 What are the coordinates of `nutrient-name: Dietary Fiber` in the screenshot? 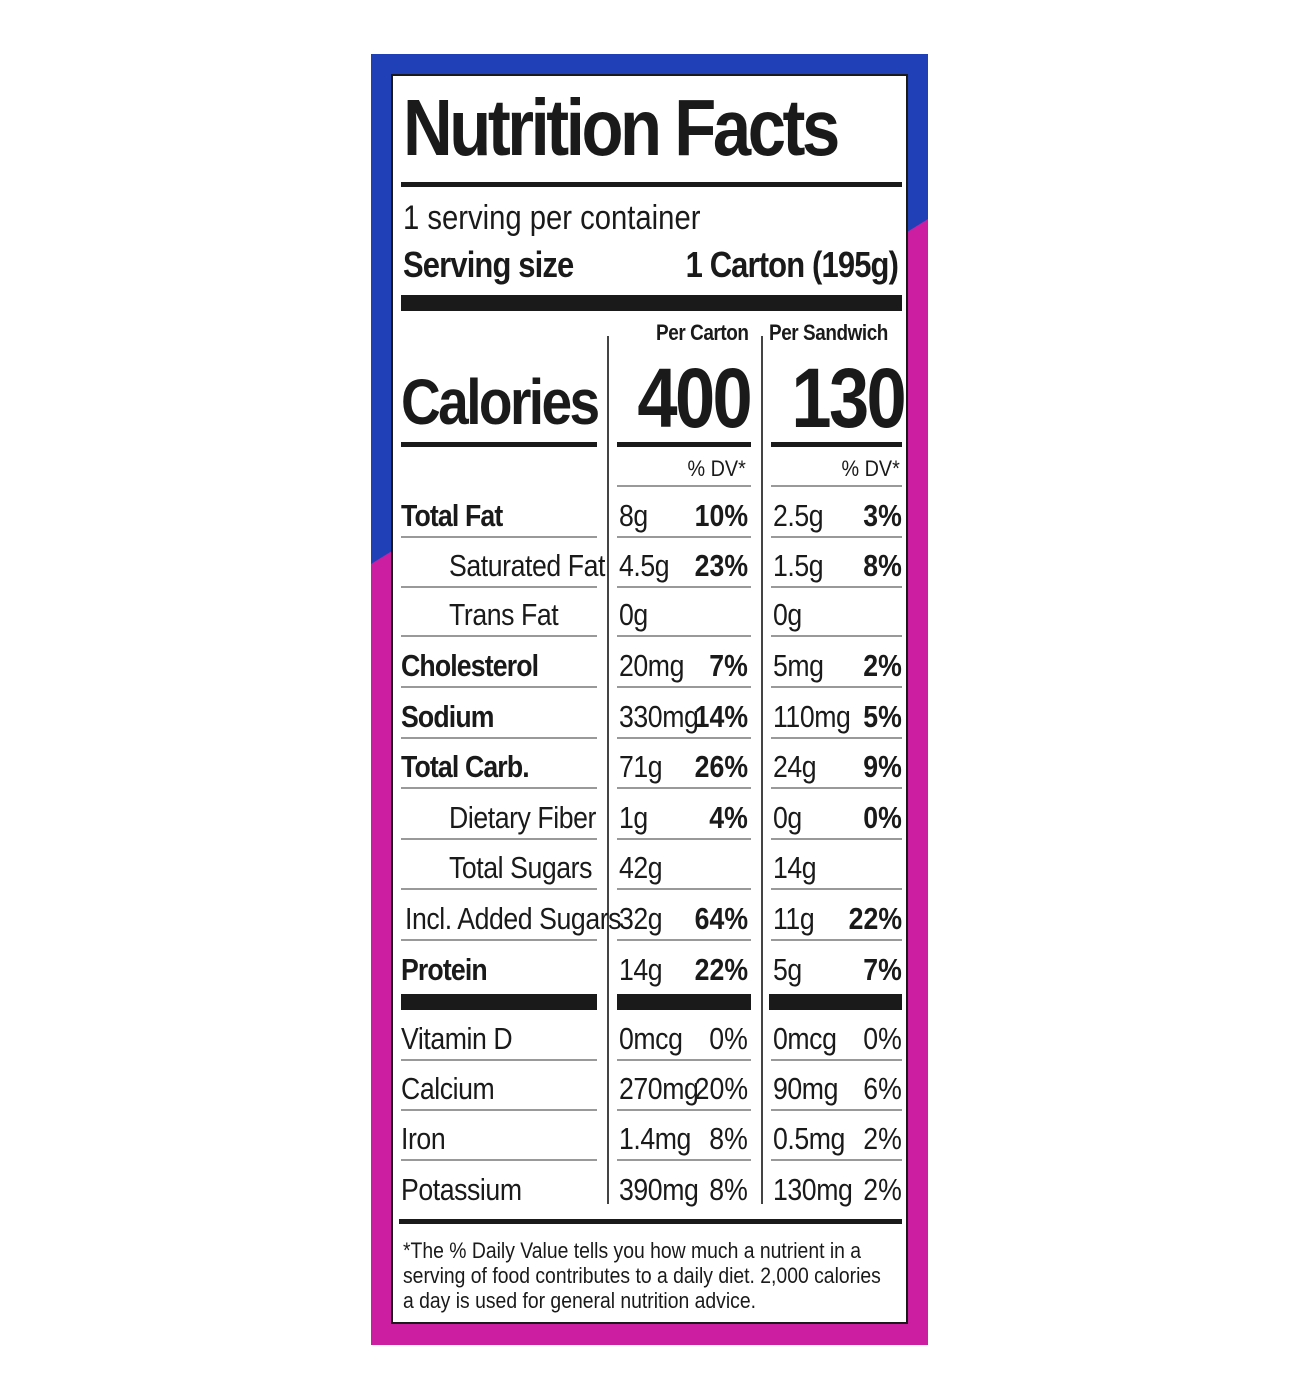 It's located at (523, 817).